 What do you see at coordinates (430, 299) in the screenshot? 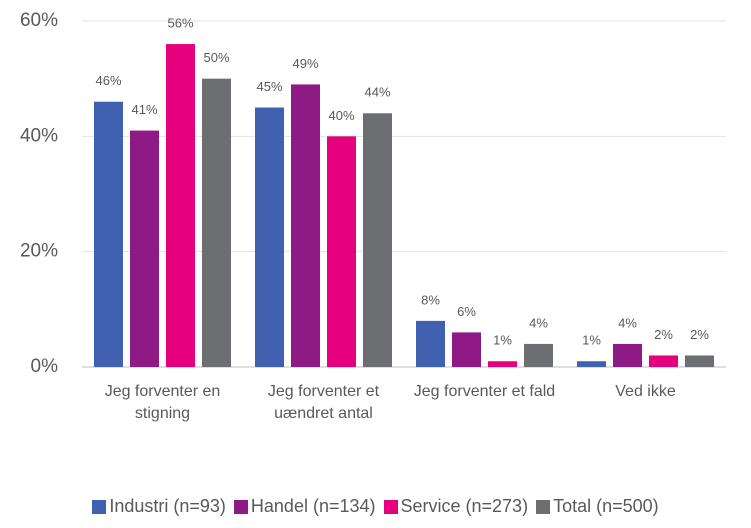
I see `data-label: 8%` at bounding box center [430, 299].